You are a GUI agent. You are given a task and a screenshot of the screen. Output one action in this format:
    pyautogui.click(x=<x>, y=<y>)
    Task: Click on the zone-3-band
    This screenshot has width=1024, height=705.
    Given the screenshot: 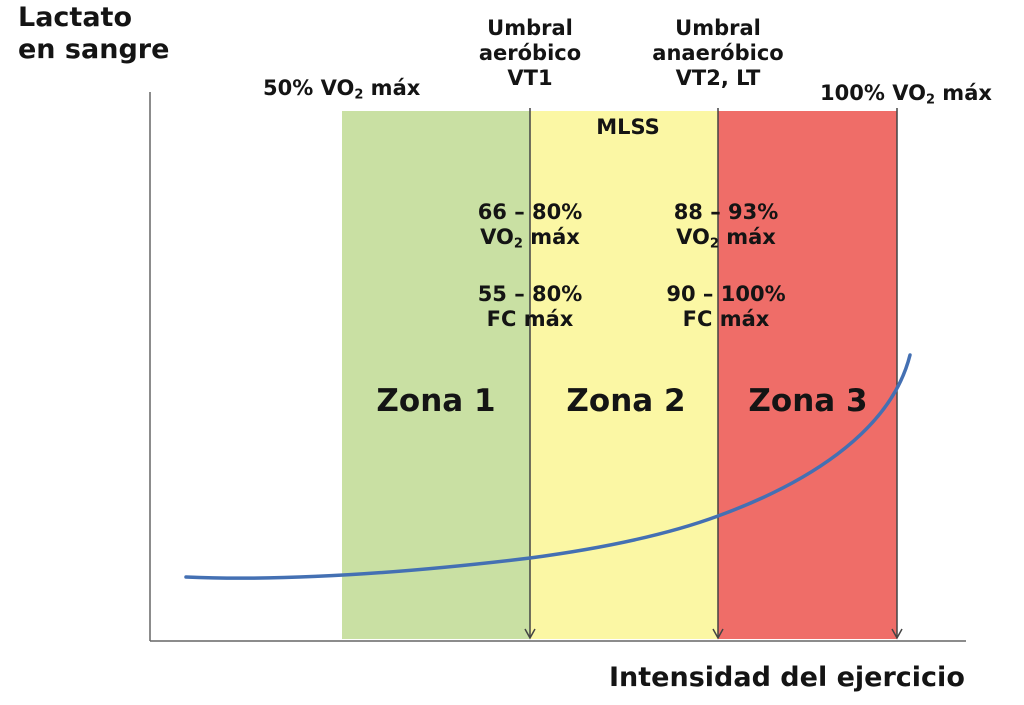 What is the action you would take?
    pyautogui.click(x=807, y=375)
    